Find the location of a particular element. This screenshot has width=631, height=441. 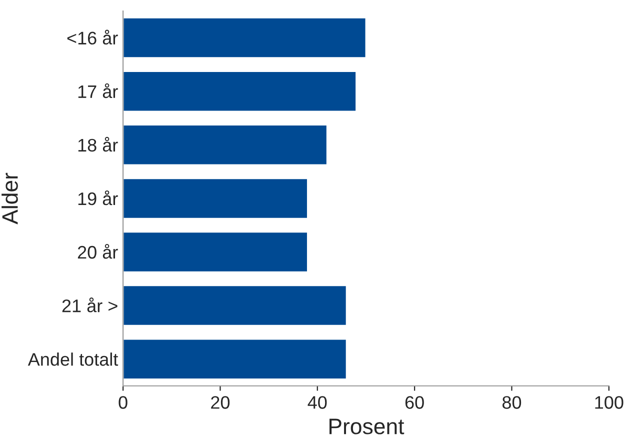

y-tick-label: 18 år is located at coordinates (98, 144).